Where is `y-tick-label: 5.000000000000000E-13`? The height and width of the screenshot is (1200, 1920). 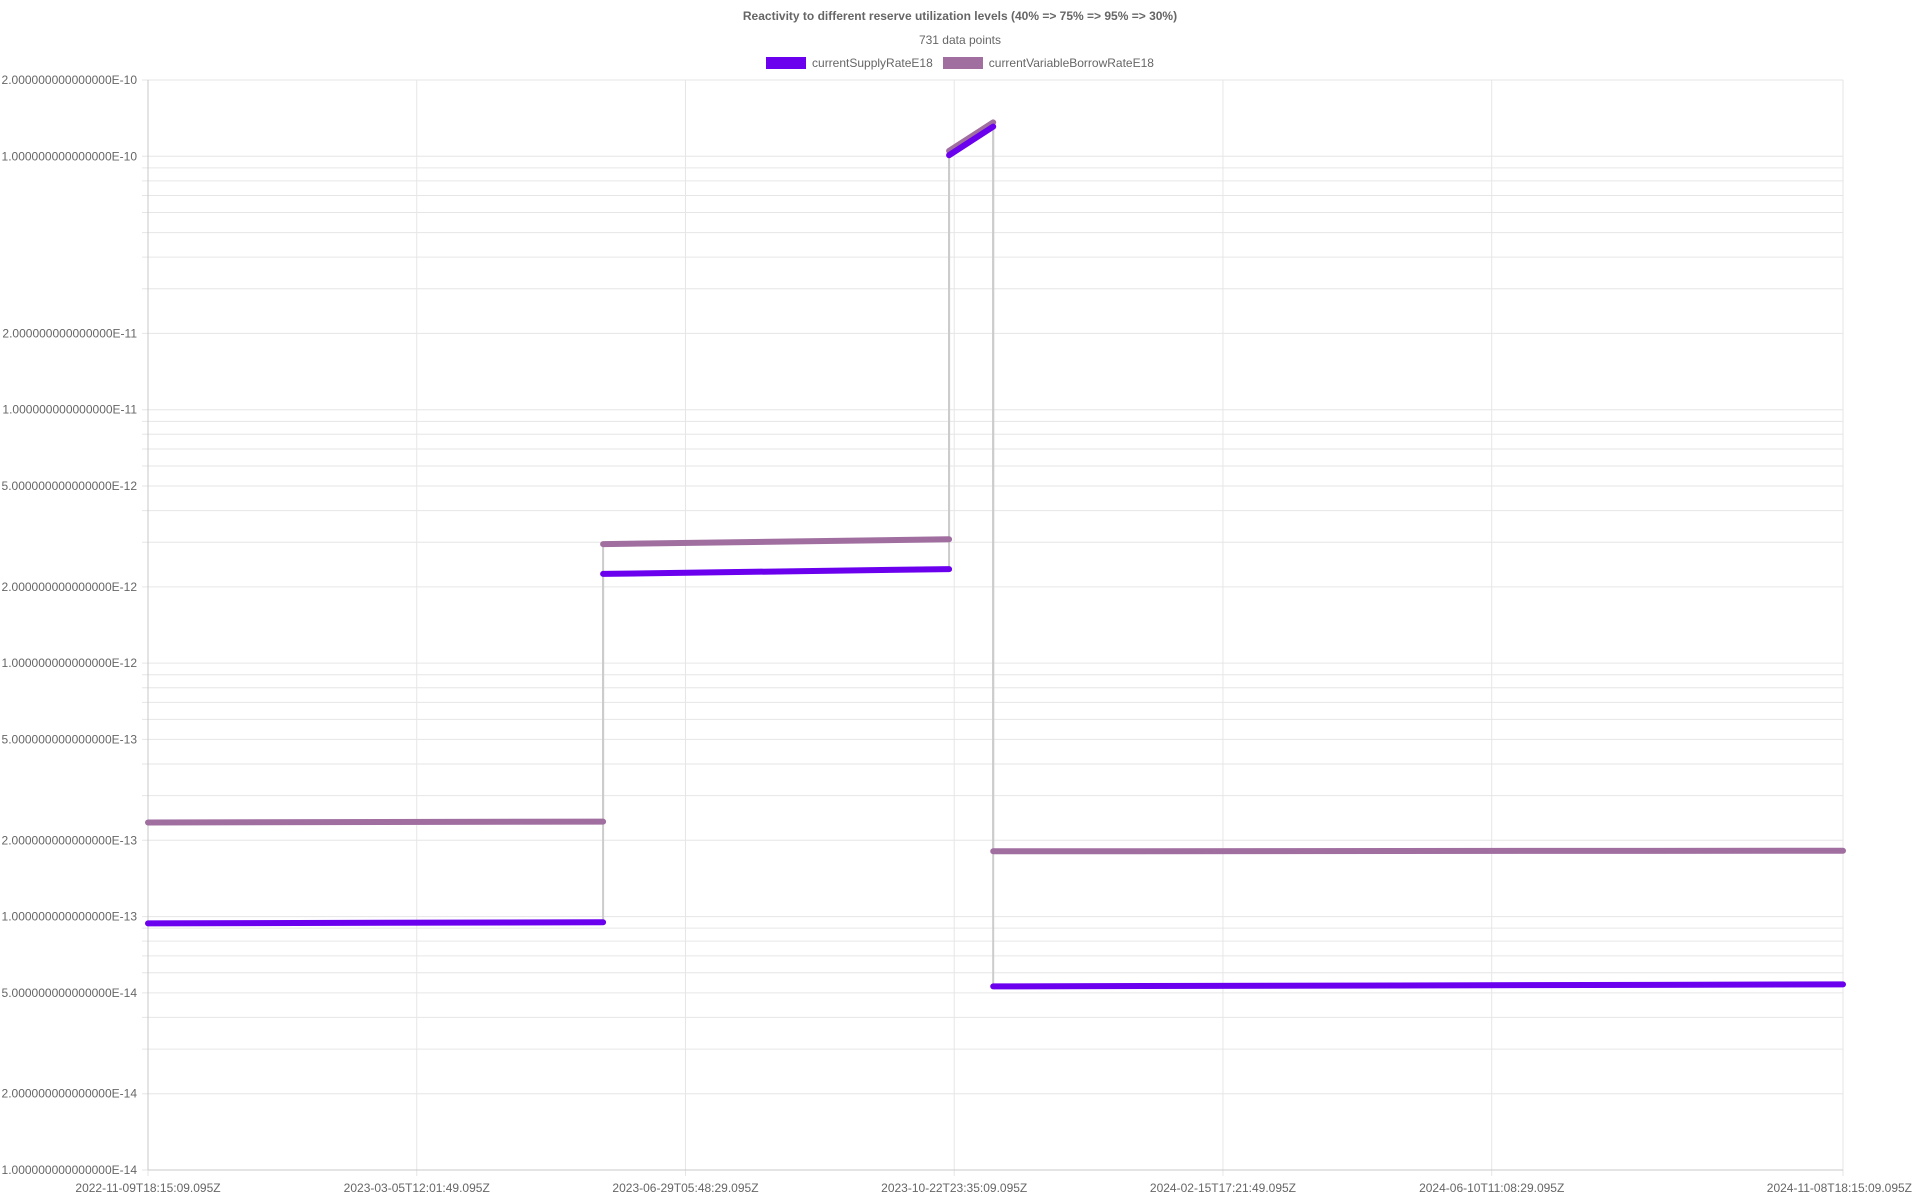
y-tick-label: 5.000000000000000E-13 is located at coordinates (70, 739).